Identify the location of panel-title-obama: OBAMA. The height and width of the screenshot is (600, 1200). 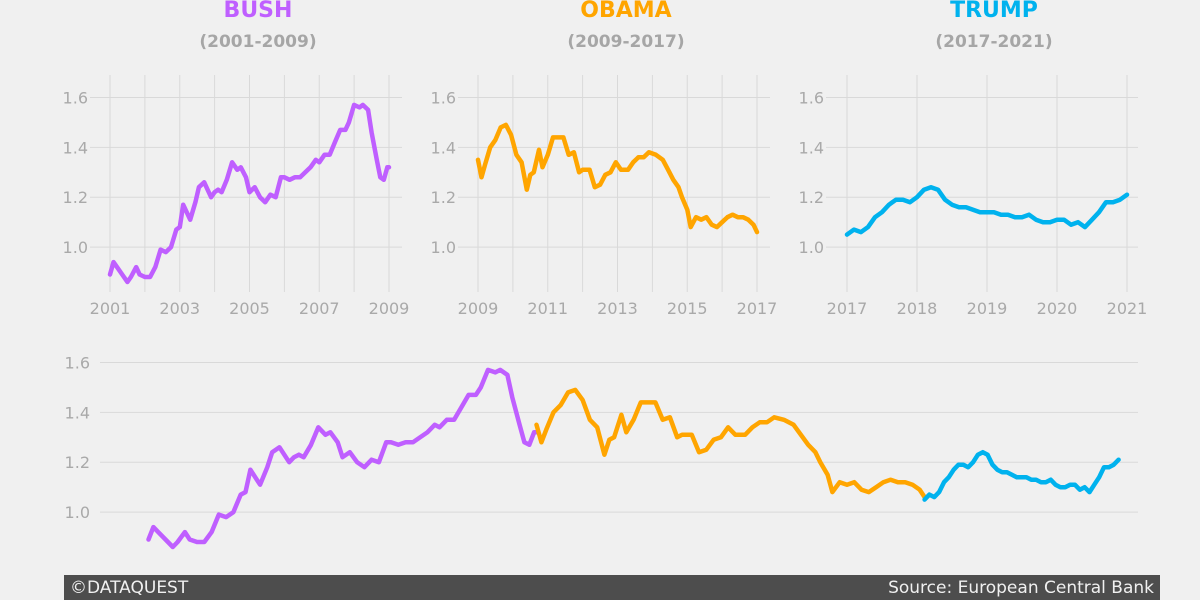
(625, 11).